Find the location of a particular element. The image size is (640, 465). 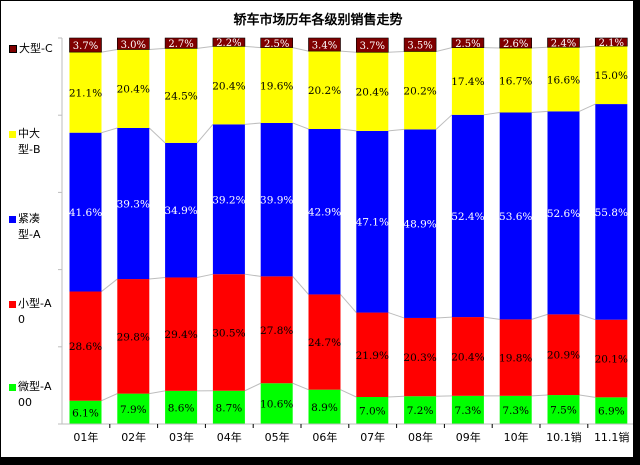

data-label: 20.1% is located at coordinates (611, 360).